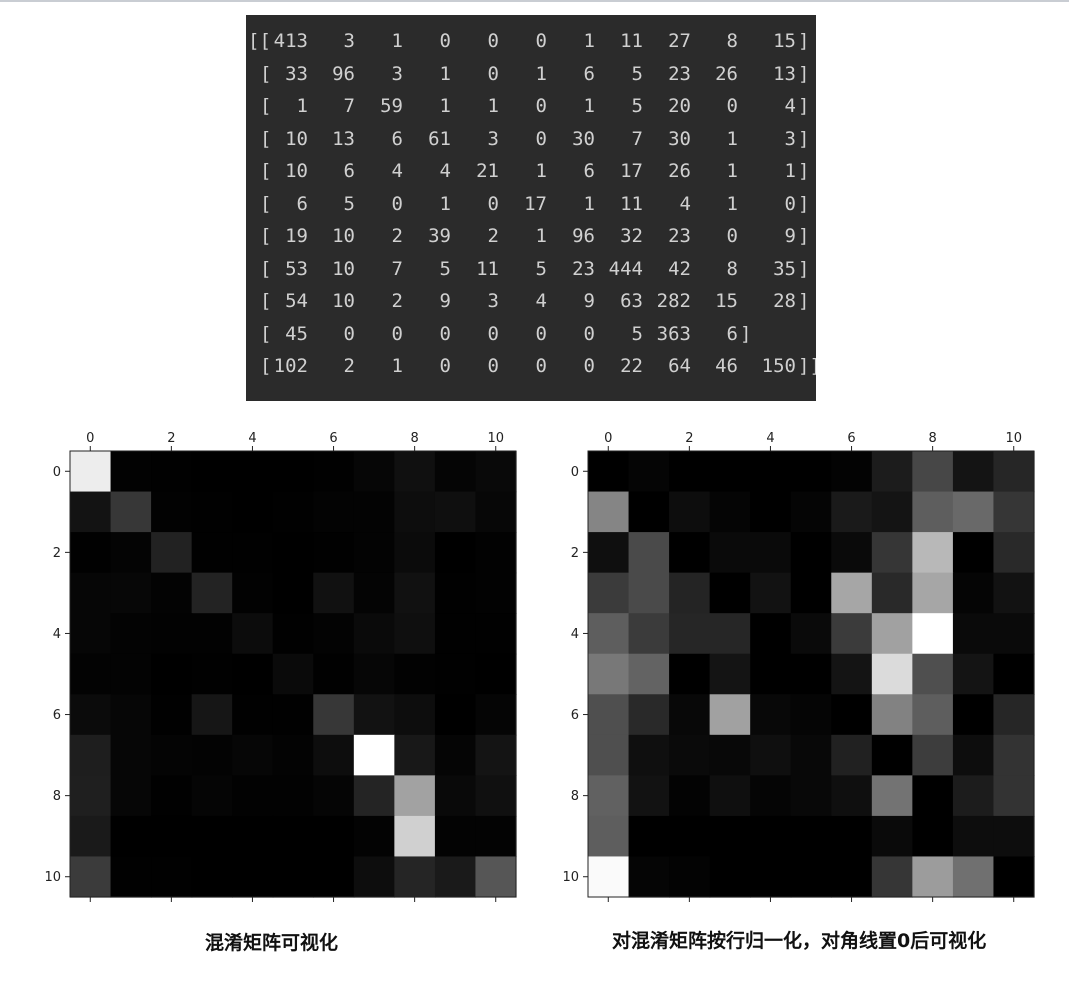 The image size is (1069, 984). Describe the element at coordinates (296, 268) in the screenshot. I see `matrix-cell-value: 53` at that location.